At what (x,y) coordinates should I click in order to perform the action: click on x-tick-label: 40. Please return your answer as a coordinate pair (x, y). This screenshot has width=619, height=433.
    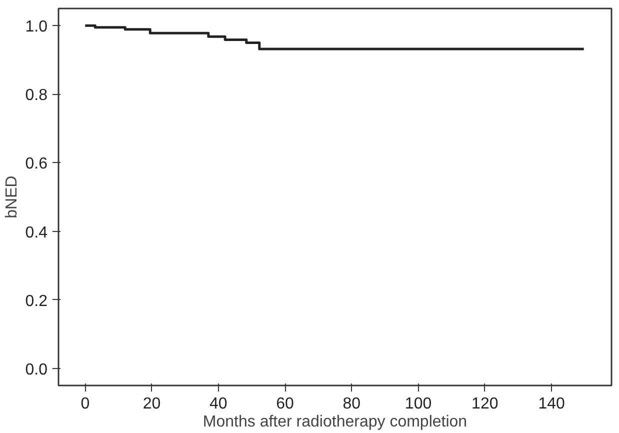
    Looking at the image, I should click on (219, 404).